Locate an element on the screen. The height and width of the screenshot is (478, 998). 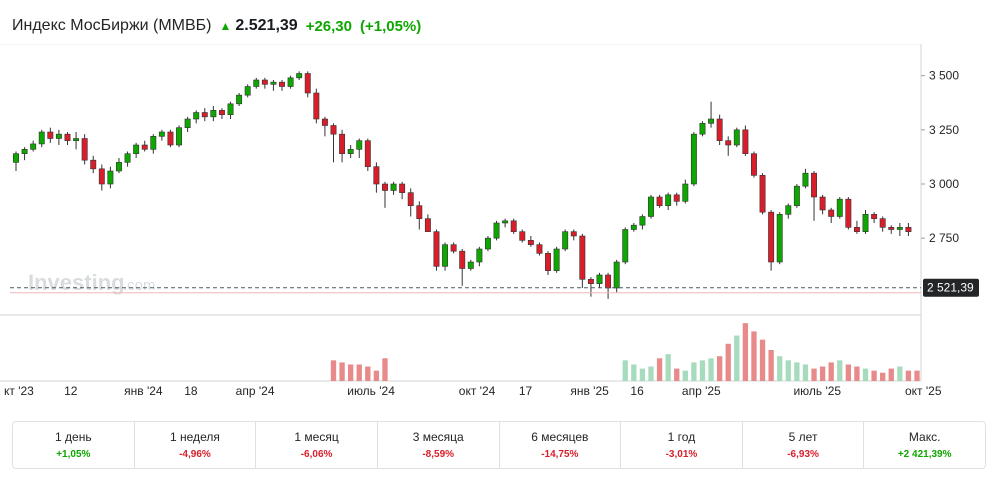
period-value: -3,01% is located at coordinates (681, 454).